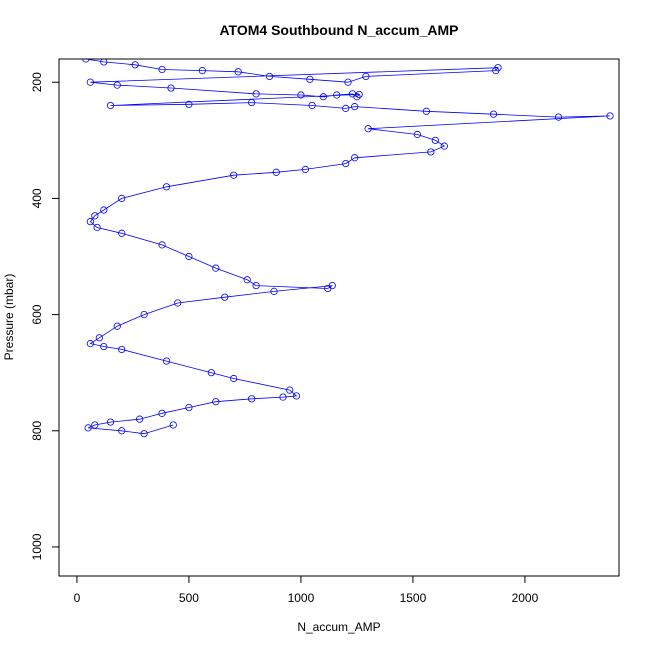 The image size is (650, 655). What do you see at coordinates (338, 627) in the screenshot?
I see `x-axis-label: N_accum_AMP` at bounding box center [338, 627].